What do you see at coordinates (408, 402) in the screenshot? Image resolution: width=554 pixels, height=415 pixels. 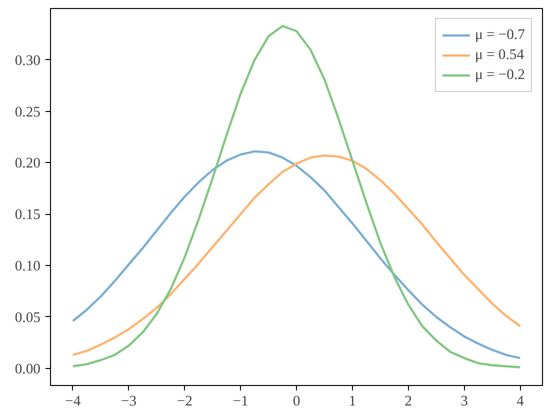 I see `x-tick-label: 2` at bounding box center [408, 402].